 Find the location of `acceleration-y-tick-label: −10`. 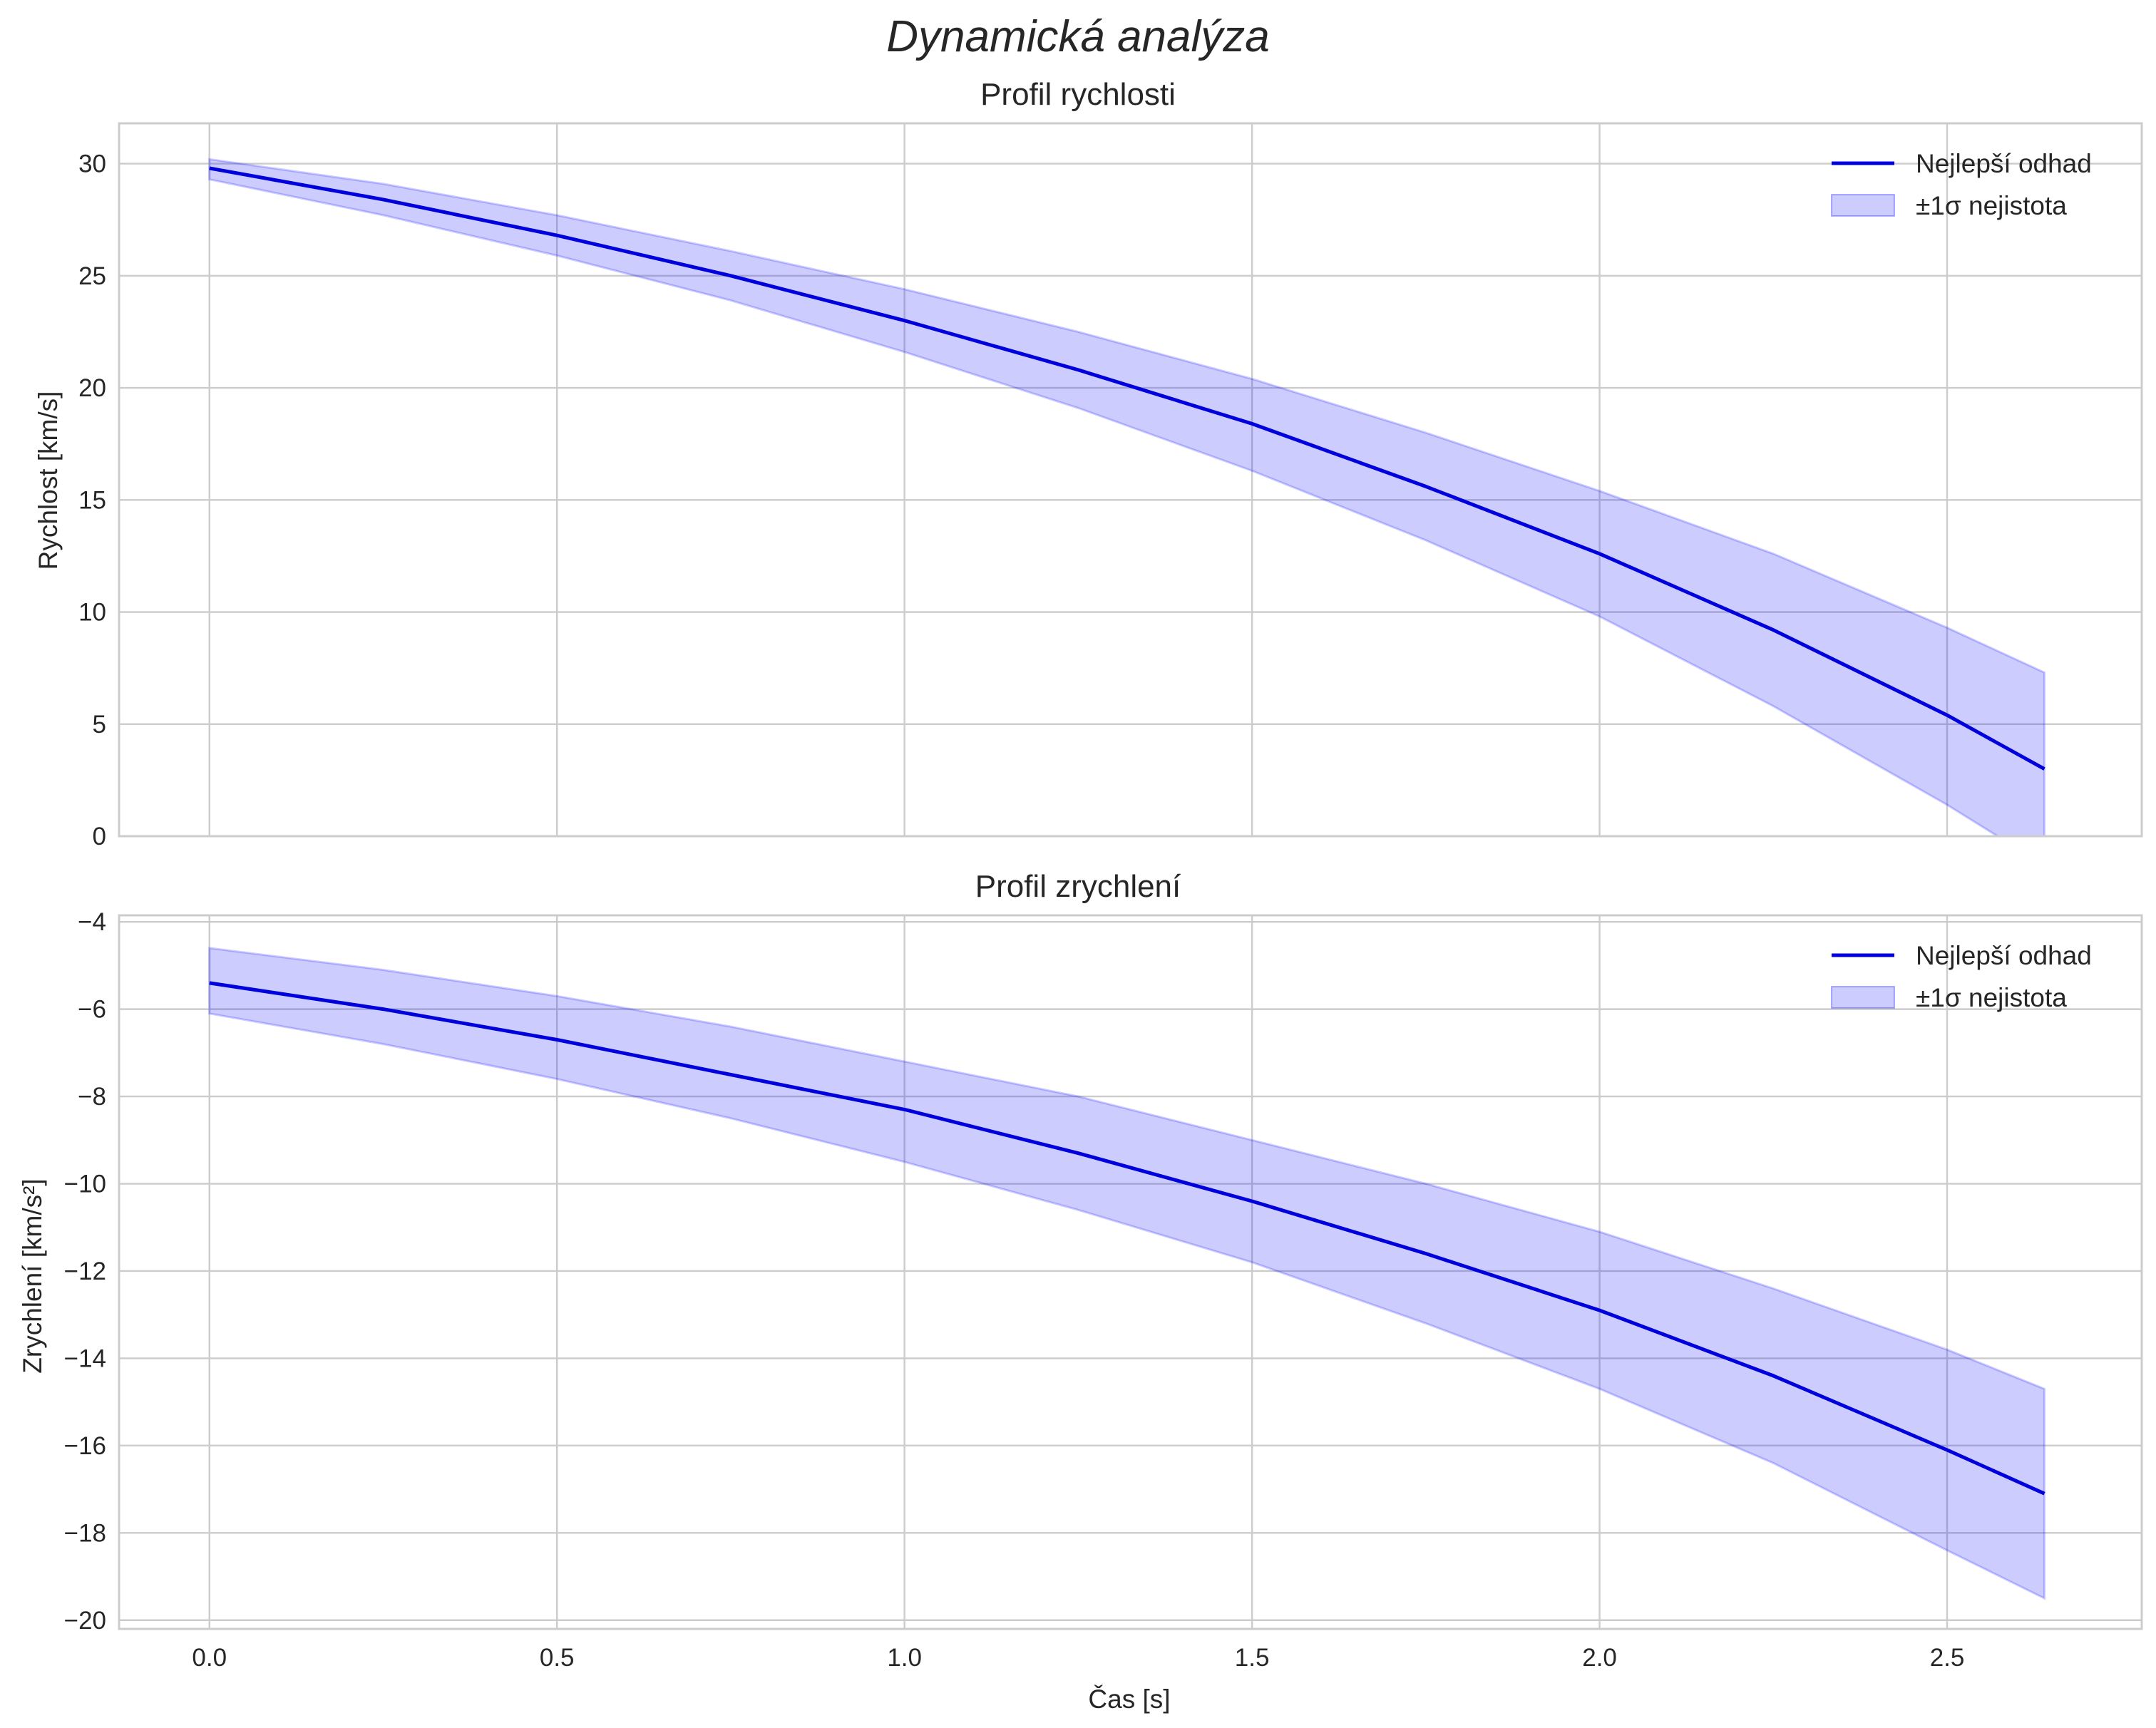

acceleration-y-tick-label: −10 is located at coordinates (85, 1184).